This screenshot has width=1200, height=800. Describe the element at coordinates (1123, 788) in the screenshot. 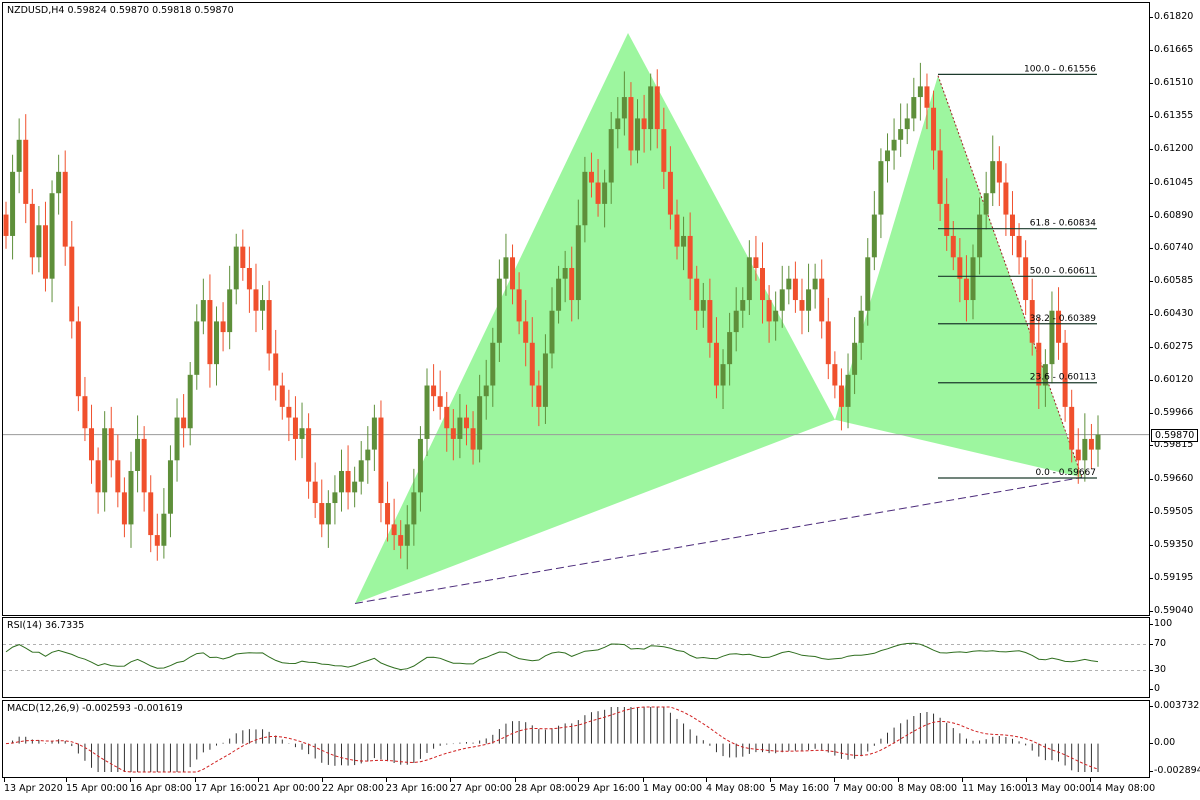

I see `time-tick-label: 14 May 08:00` at that location.